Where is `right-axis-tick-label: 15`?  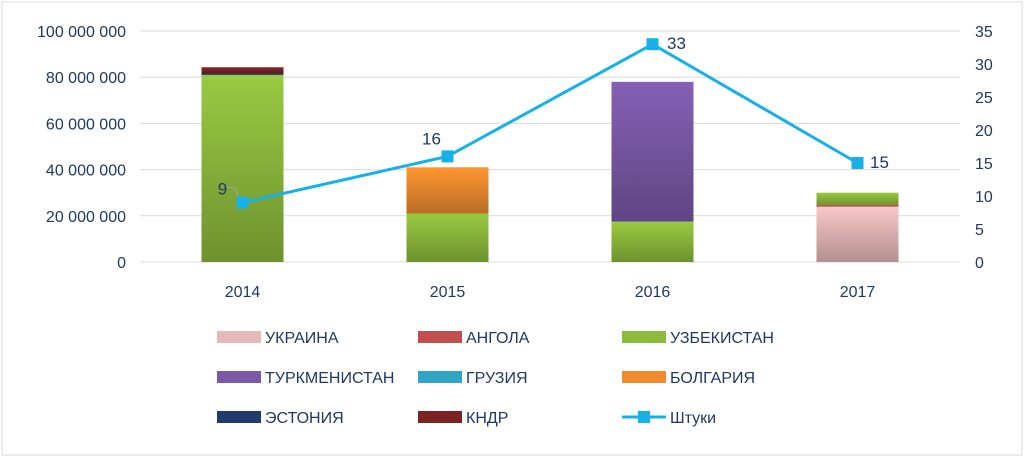 right-axis-tick-label: 15 is located at coordinates (984, 164).